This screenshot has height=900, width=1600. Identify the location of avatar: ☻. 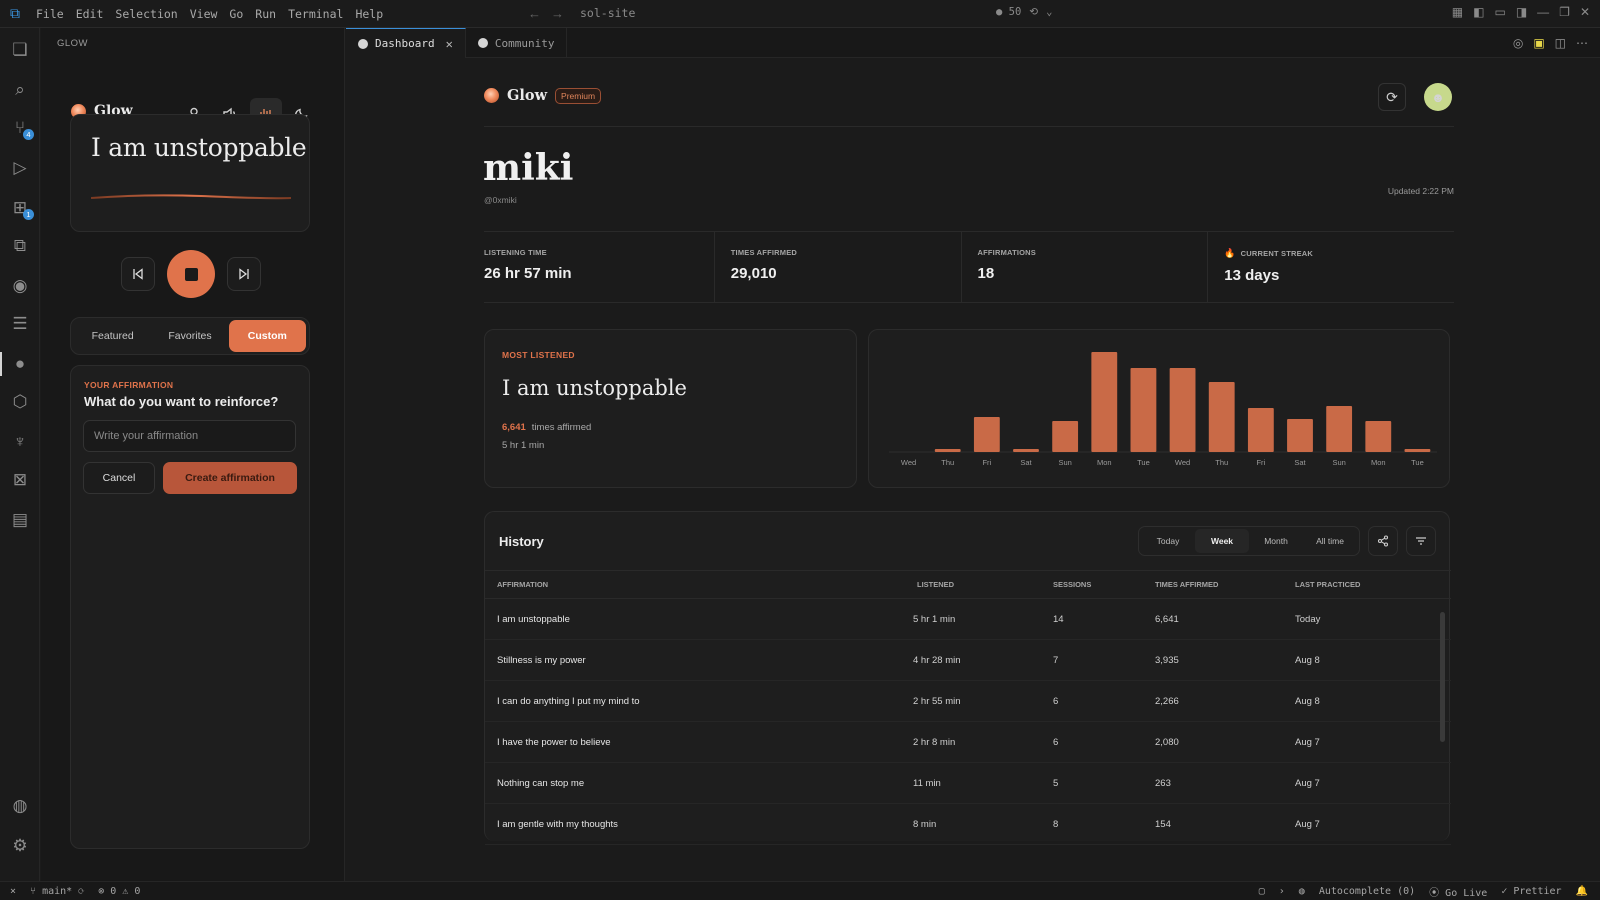
(1438, 97).